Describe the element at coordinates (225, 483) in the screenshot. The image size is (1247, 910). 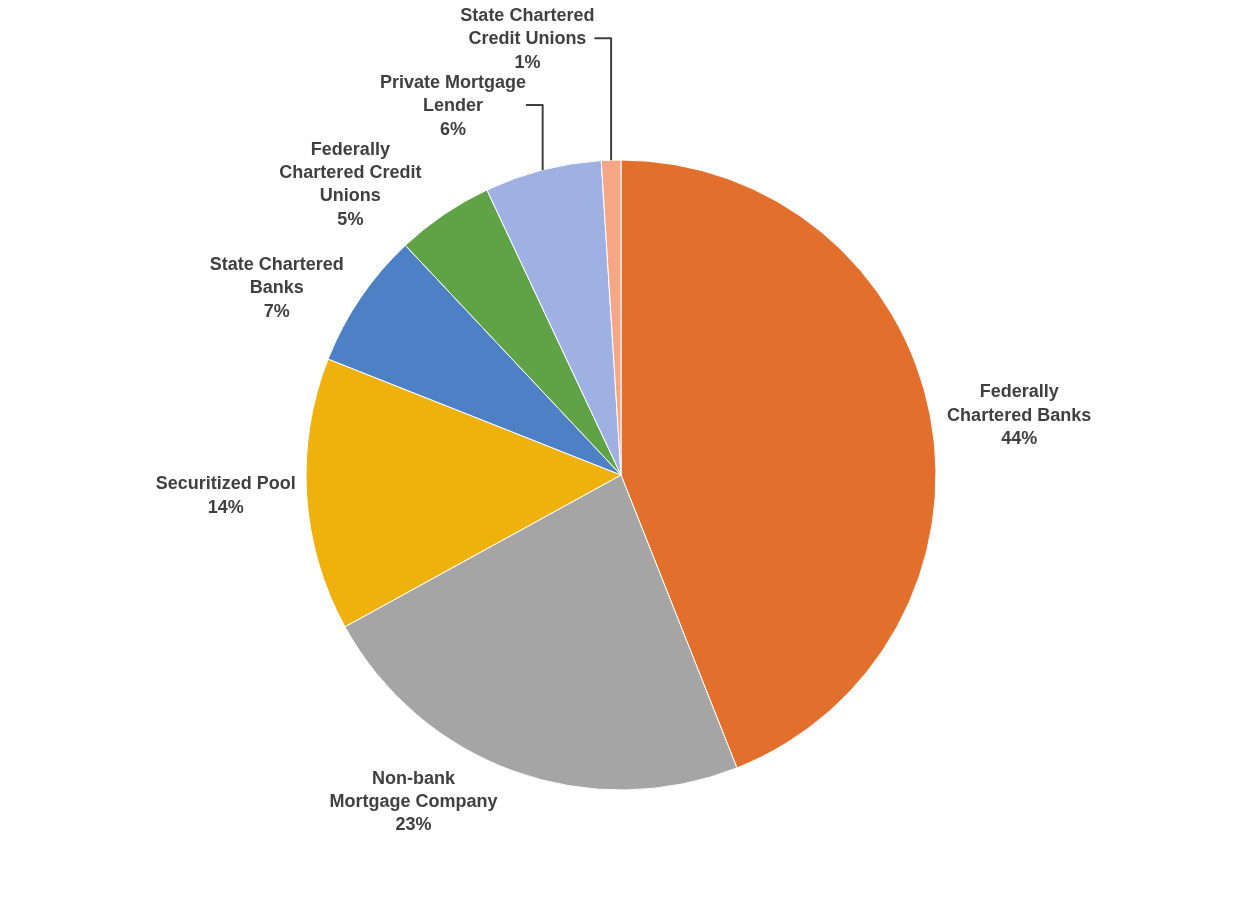
I see `slice-label: Securitized Pool` at that location.